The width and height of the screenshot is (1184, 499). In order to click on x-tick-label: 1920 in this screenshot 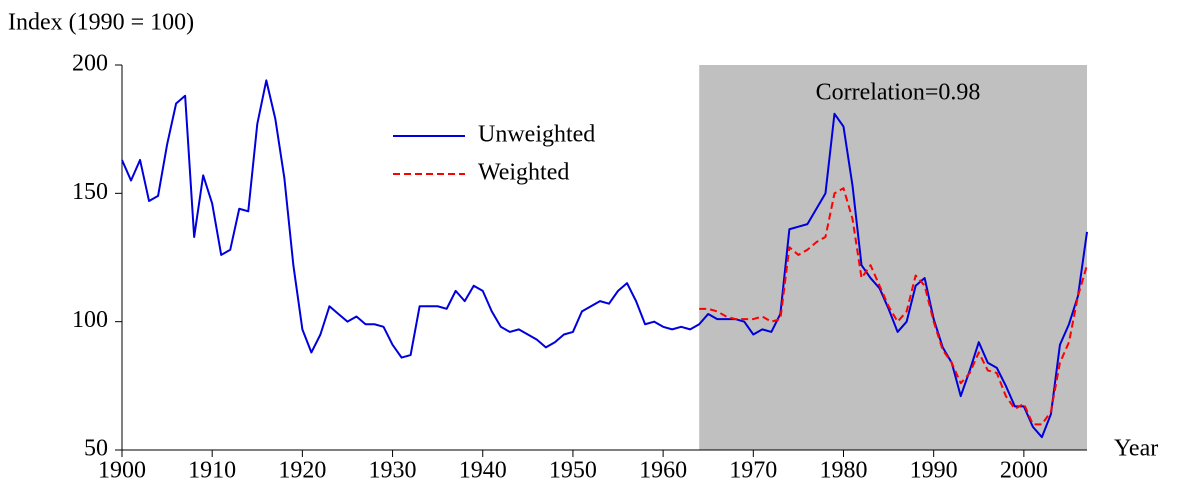, I will do `click(302, 471)`.